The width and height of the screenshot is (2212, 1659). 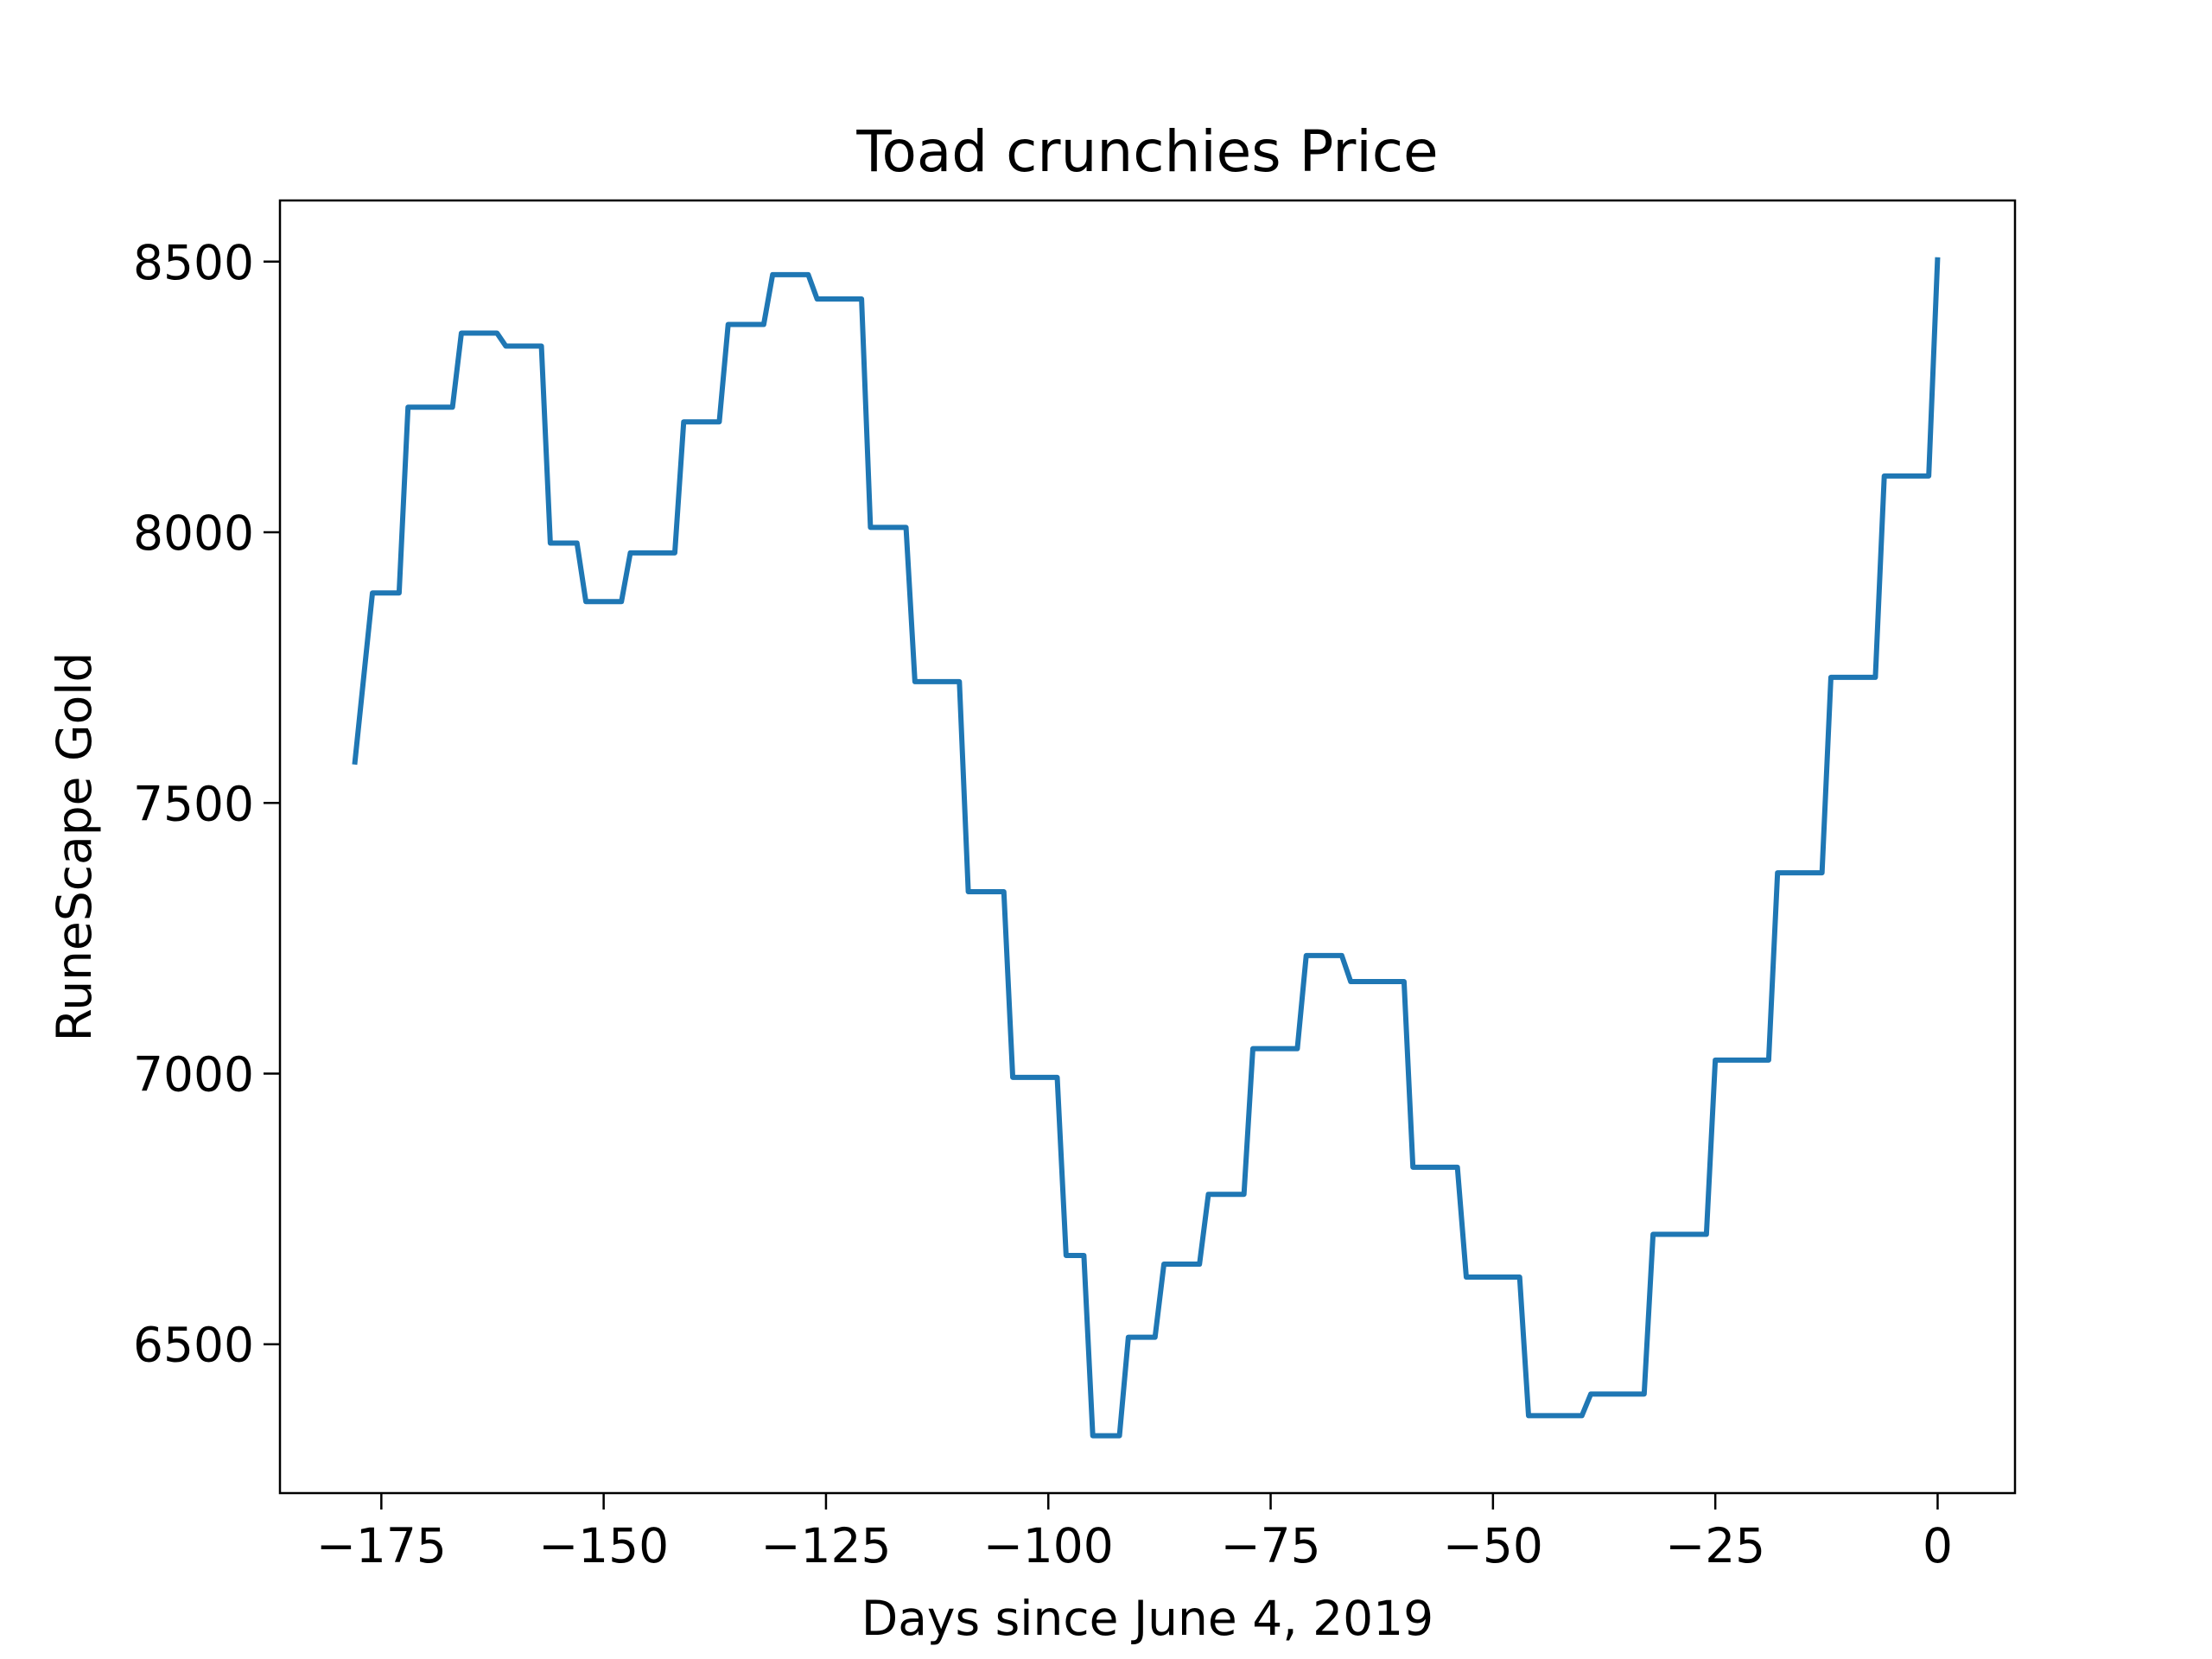 What do you see at coordinates (1147, 1618) in the screenshot?
I see `x-axis-label: Days since June 4, 2019` at bounding box center [1147, 1618].